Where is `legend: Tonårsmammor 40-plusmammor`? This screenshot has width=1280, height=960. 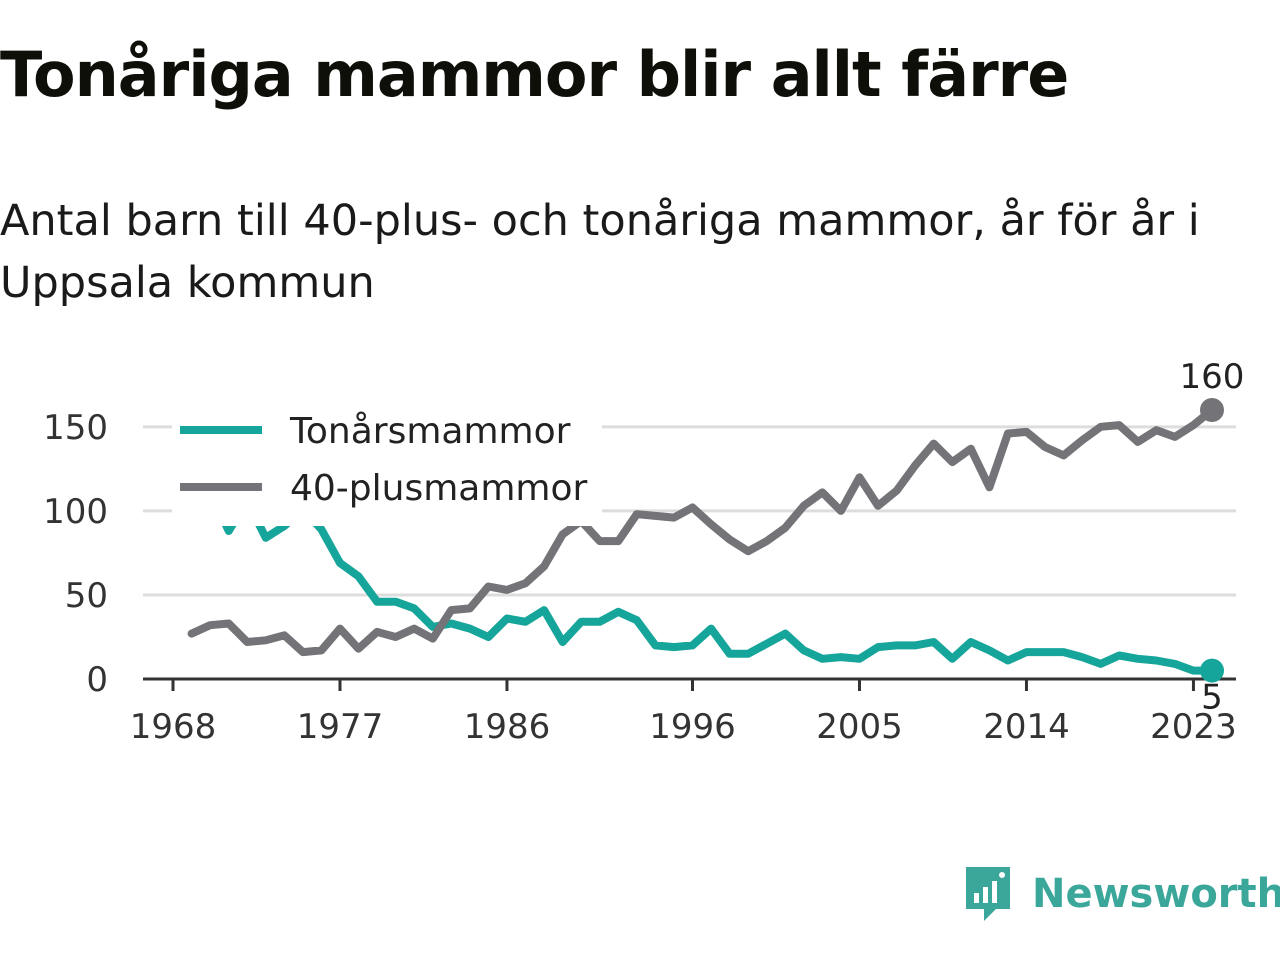
legend: Tonårsmammor 40-plusmammor is located at coordinates (387, 461).